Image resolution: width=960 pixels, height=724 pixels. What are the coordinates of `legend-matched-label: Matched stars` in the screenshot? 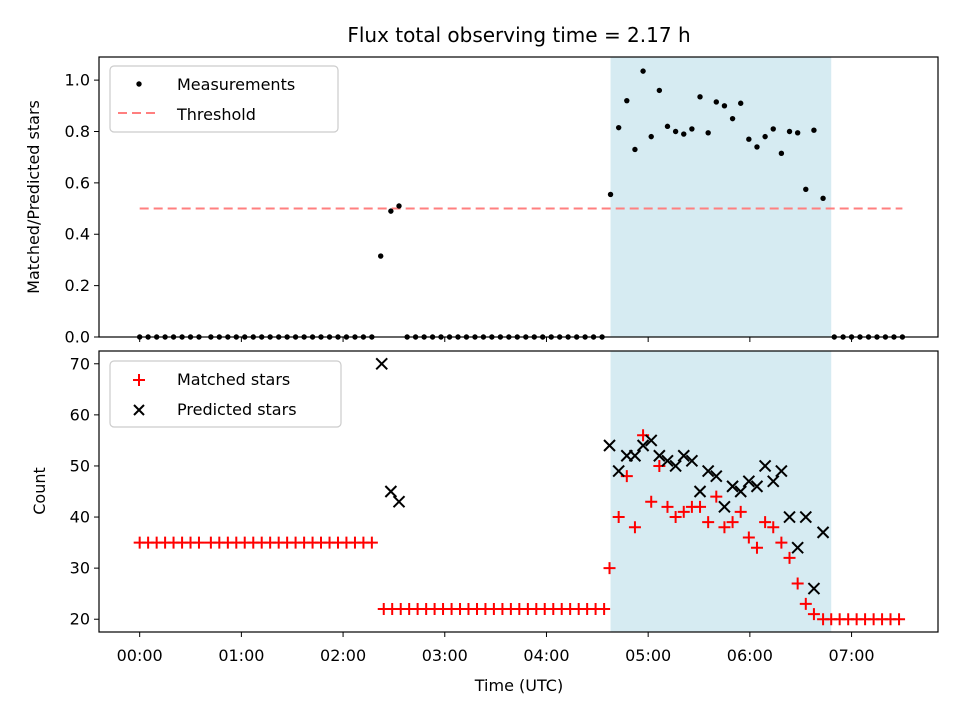 It's located at (233, 379).